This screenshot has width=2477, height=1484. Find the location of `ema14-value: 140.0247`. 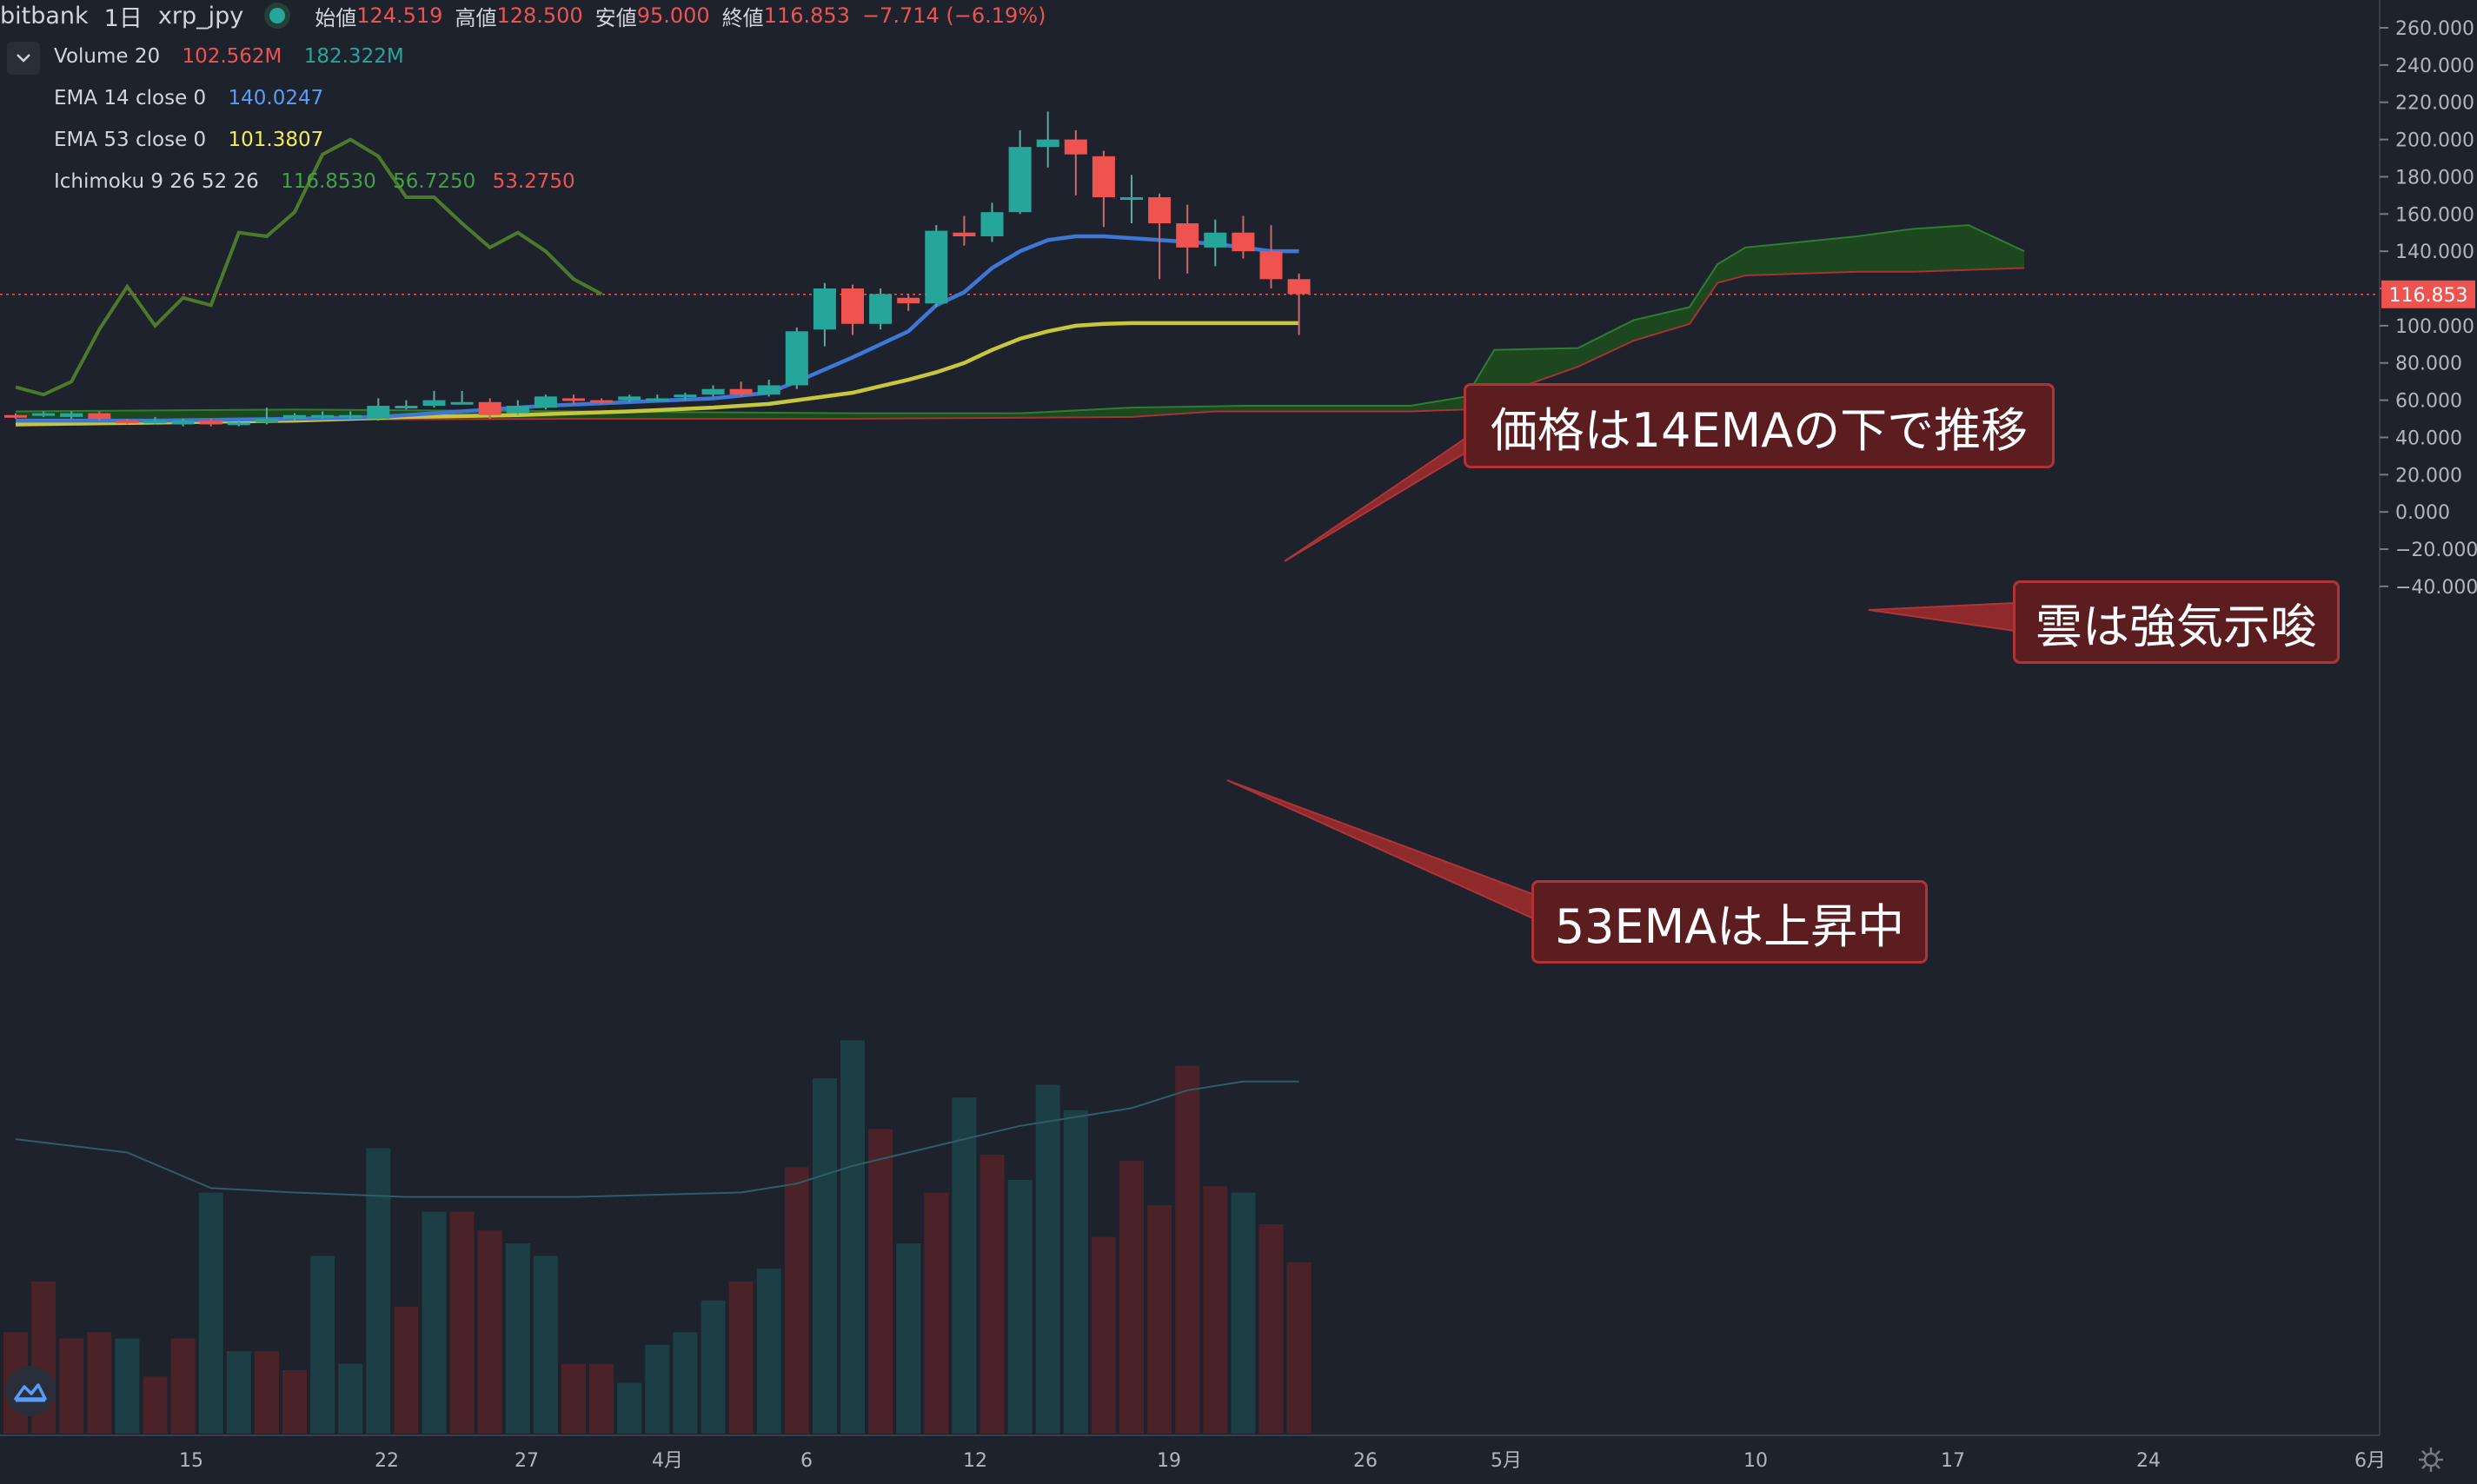

ema14-value: 140.0247 is located at coordinates (276, 98).